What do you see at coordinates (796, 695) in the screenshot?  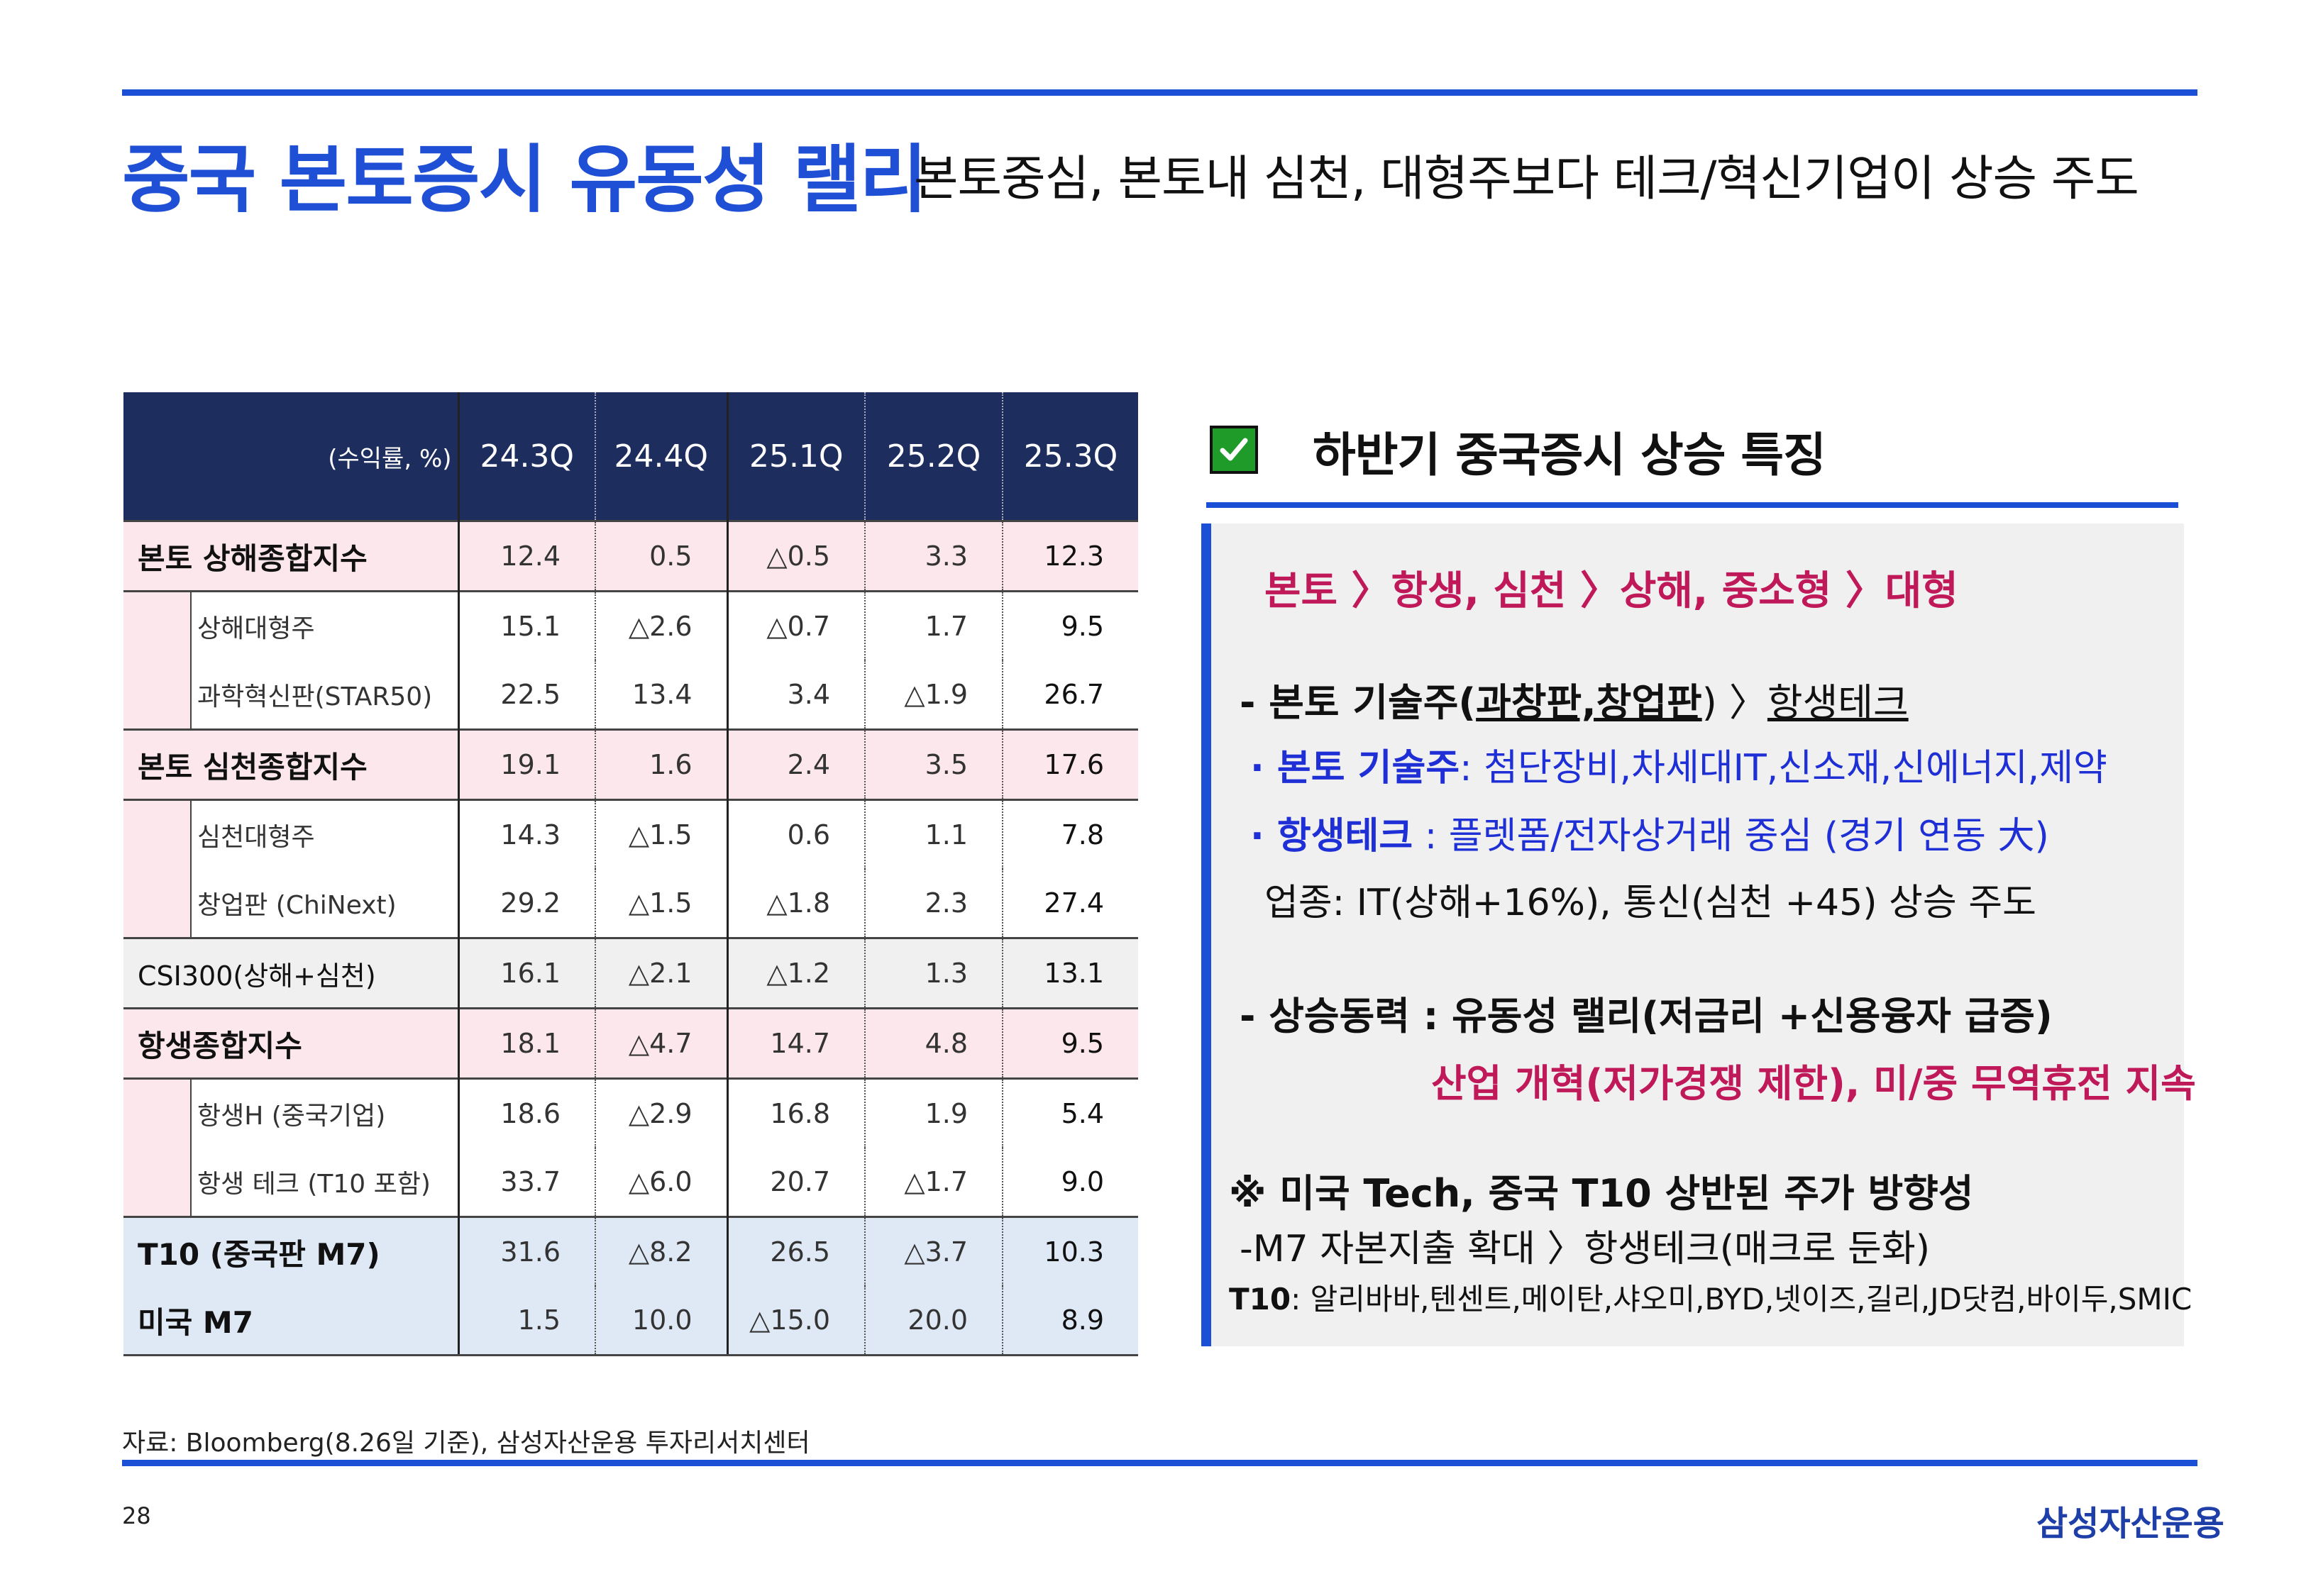 I see `cell: 3.4` at bounding box center [796, 695].